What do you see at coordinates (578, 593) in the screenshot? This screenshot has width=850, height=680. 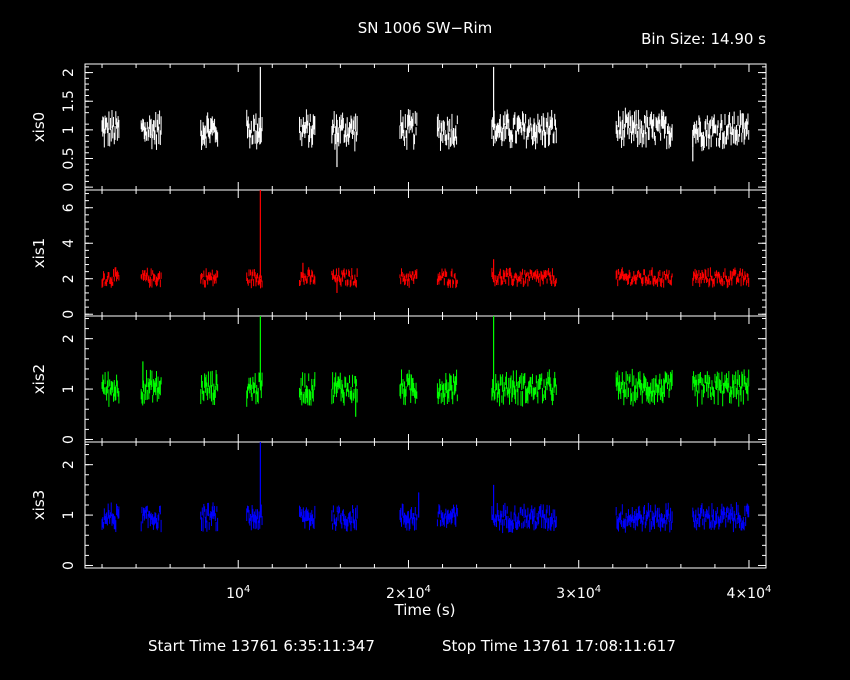 I see `x-tick-label: 3×104` at bounding box center [578, 593].